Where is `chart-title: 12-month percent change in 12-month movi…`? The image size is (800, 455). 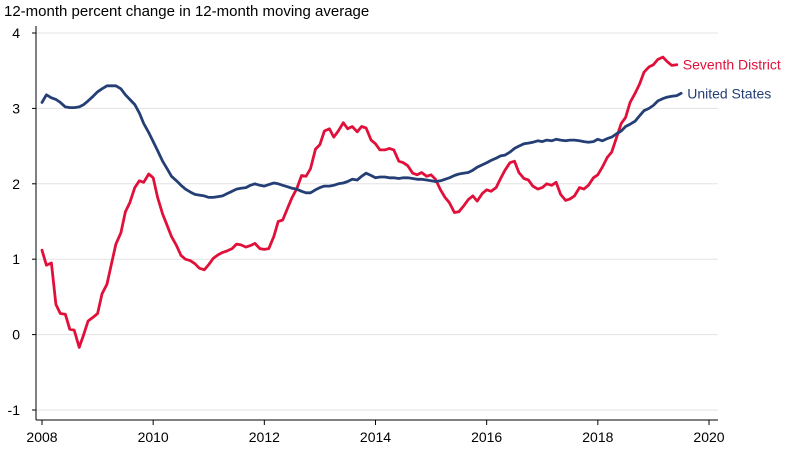 chart-title: 12-month percent change in 12-month movi… is located at coordinates (187, 11).